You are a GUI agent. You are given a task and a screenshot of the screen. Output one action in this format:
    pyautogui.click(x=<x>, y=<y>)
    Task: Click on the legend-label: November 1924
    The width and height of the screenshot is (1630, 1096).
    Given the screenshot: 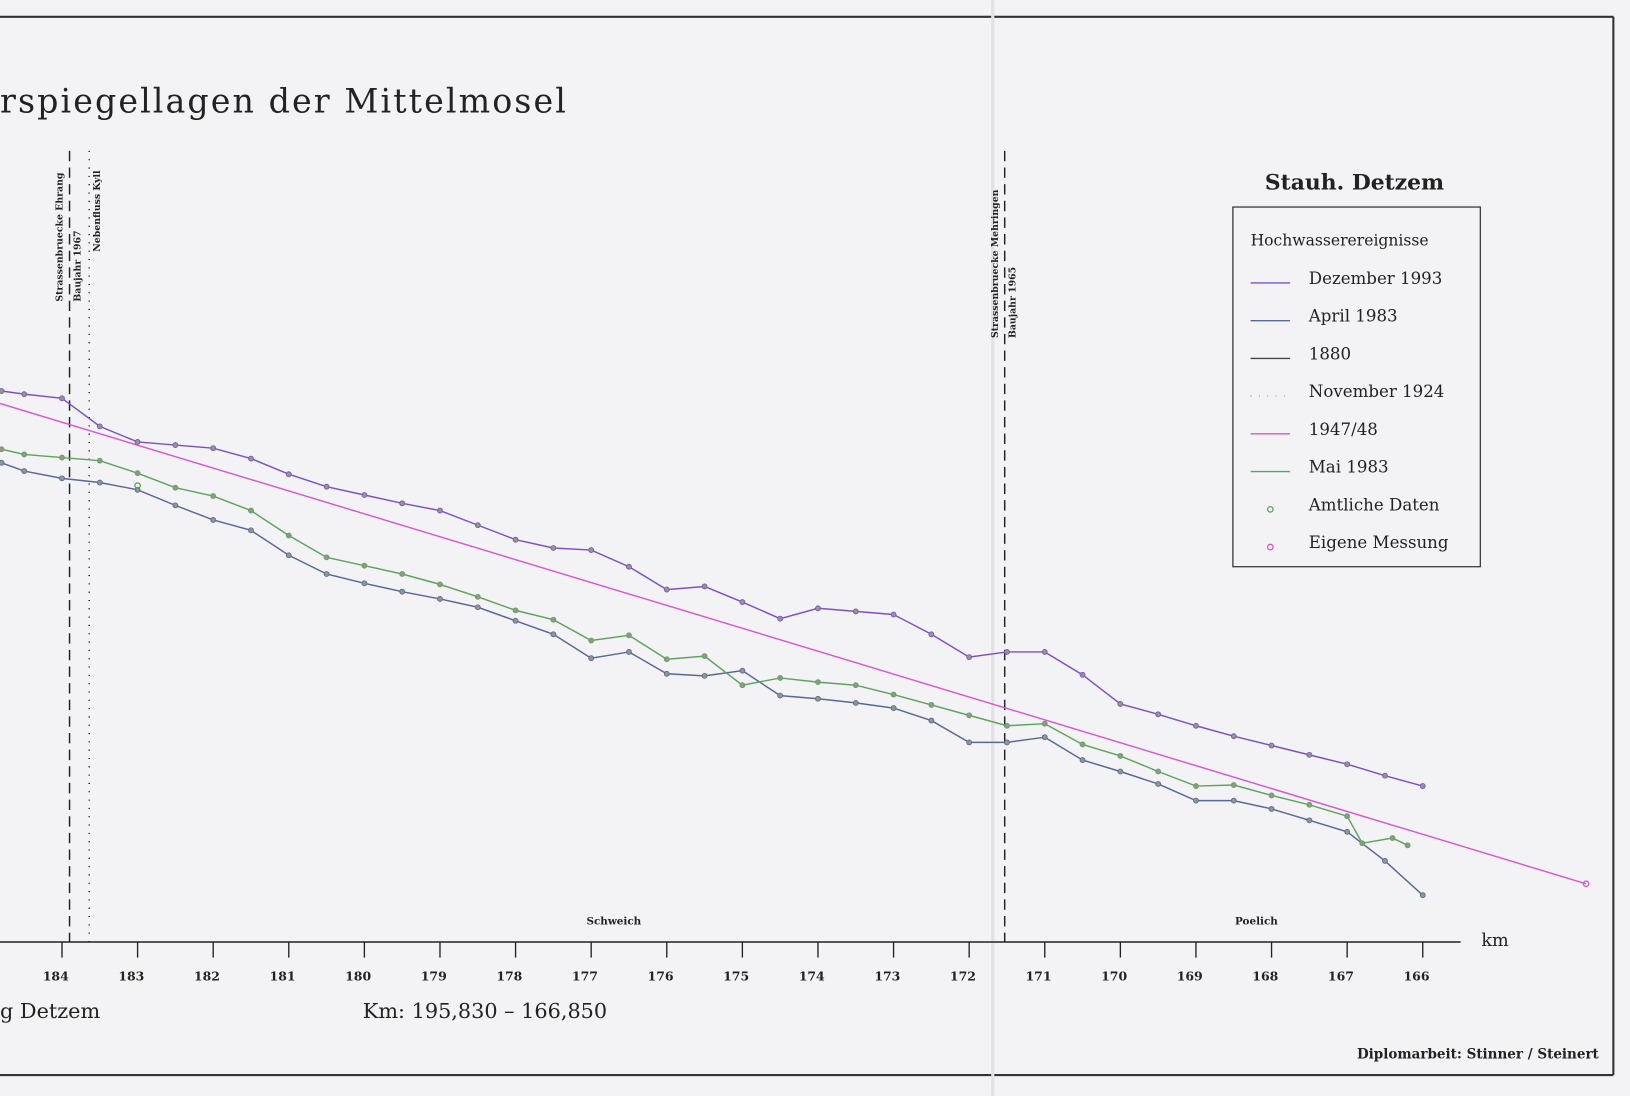 What is the action you would take?
    pyautogui.click(x=1377, y=391)
    